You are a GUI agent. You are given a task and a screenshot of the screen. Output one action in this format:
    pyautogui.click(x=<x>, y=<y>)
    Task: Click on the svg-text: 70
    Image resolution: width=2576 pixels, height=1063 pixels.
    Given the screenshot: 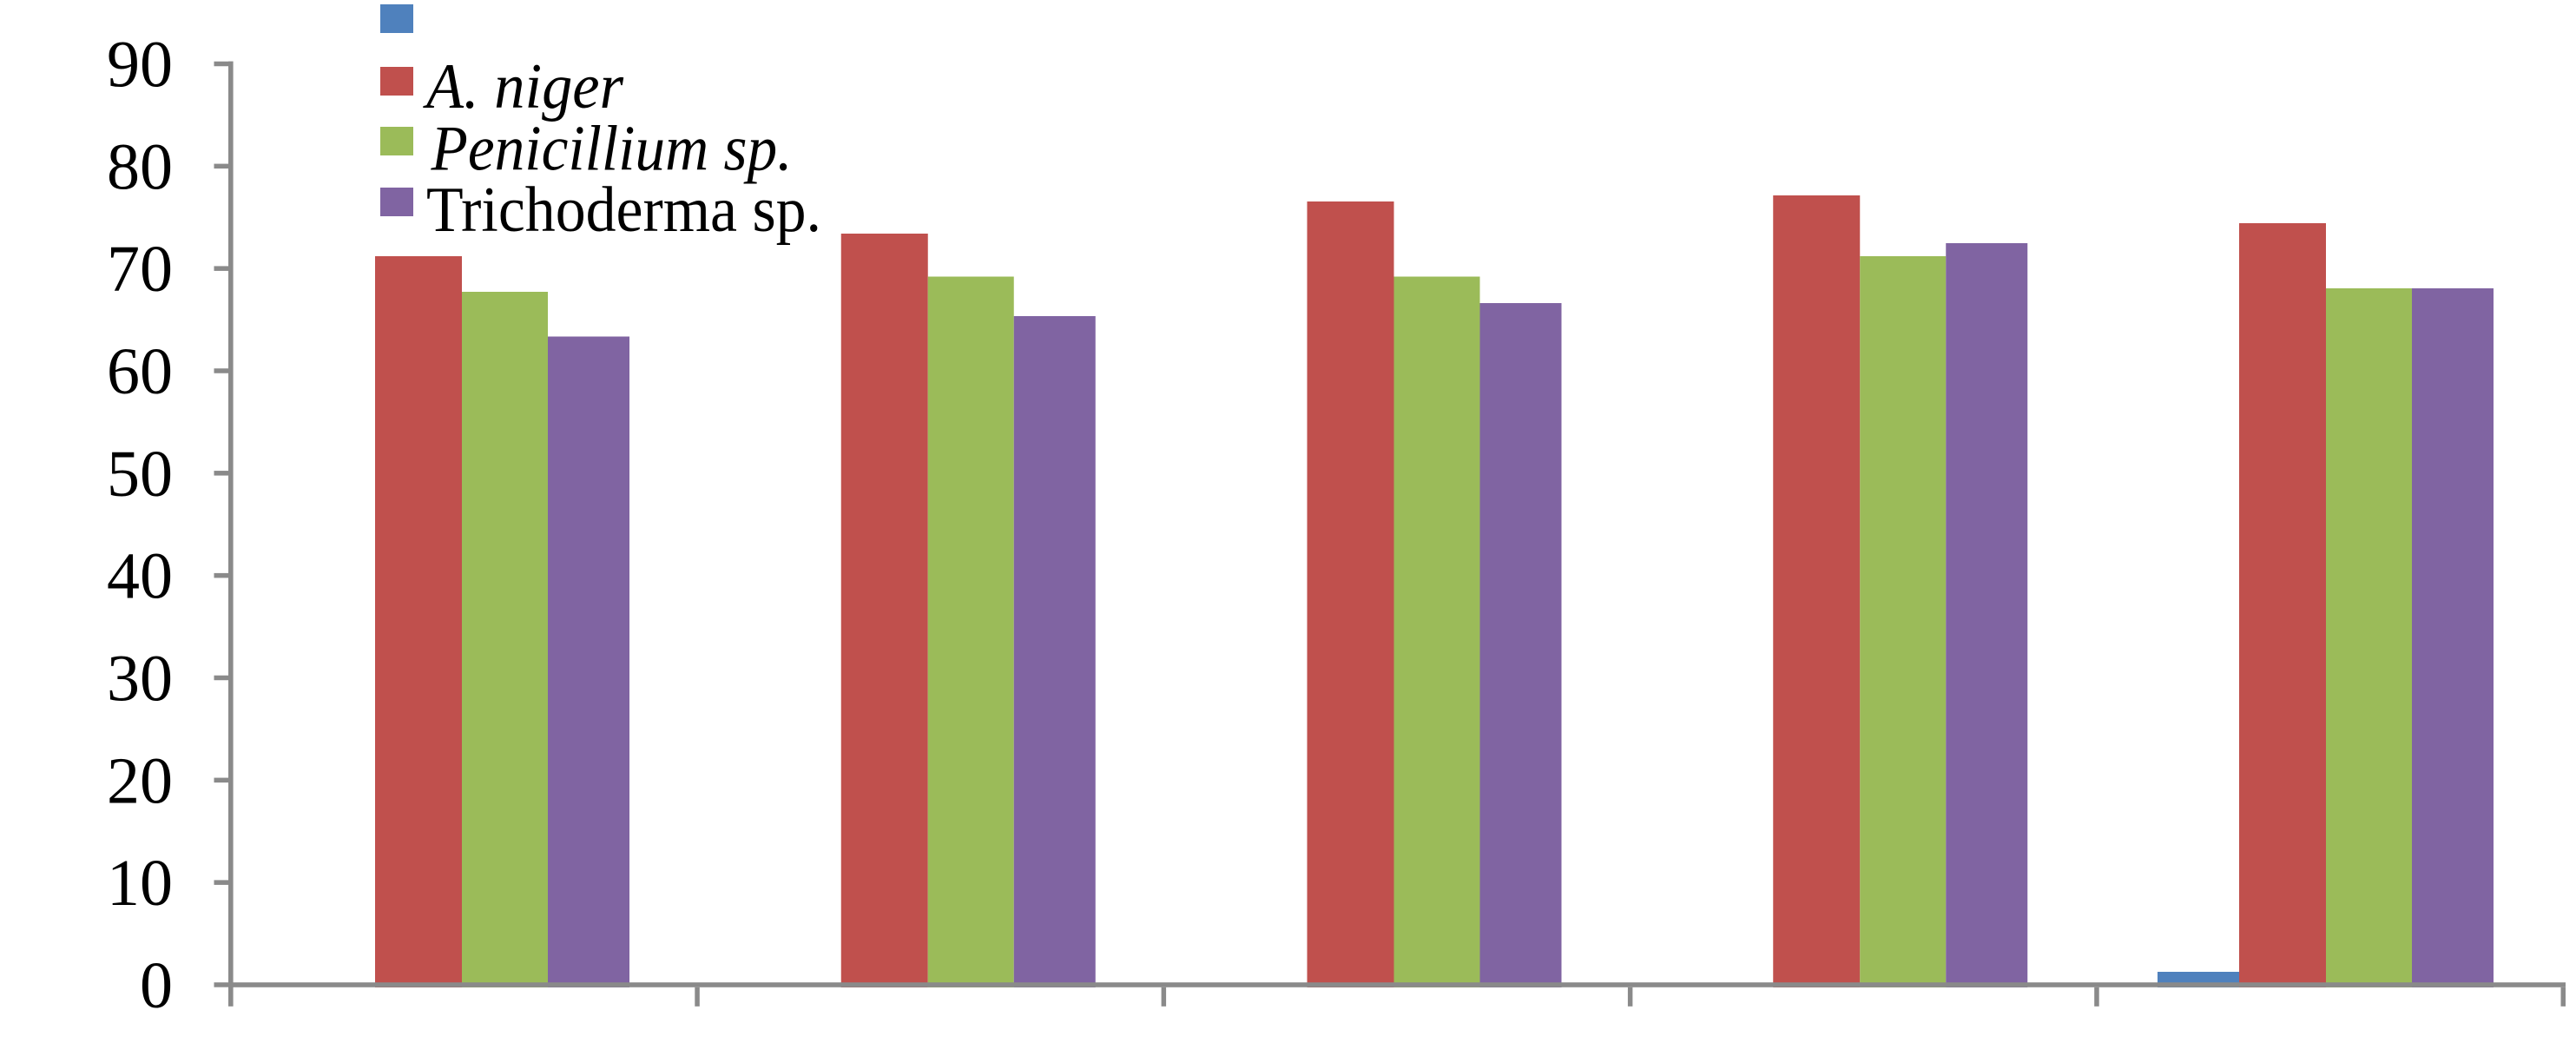 What is the action you would take?
    pyautogui.click(x=140, y=269)
    